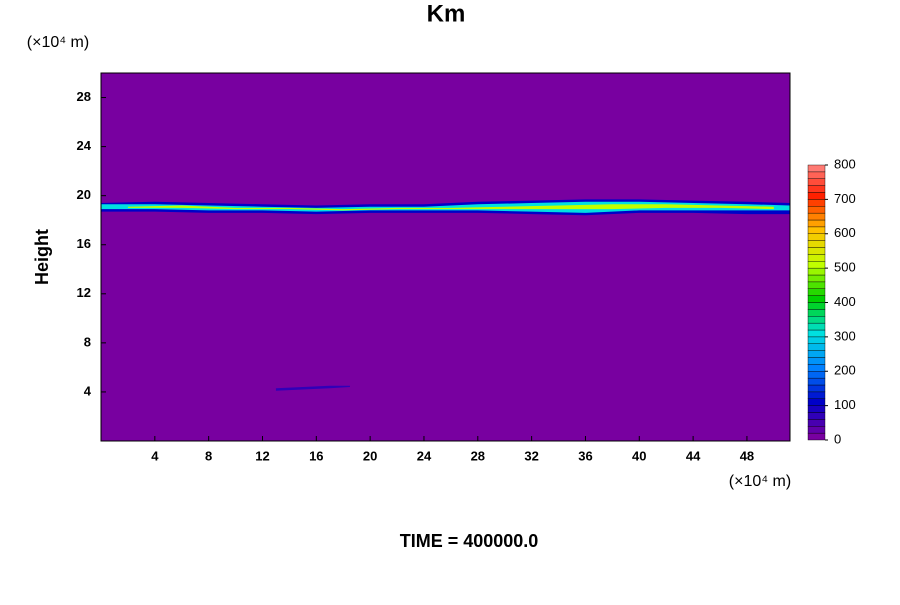 The width and height of the screenshot is (900, 605). Describe the element at coordinates (845, 163) in the screenshot. I see `colorbar-label: 800` at that location.